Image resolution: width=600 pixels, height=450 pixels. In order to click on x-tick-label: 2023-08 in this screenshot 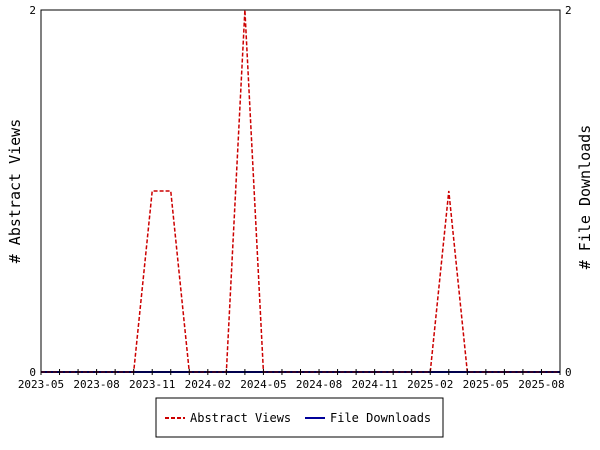, I will do `click(96, 384)`.